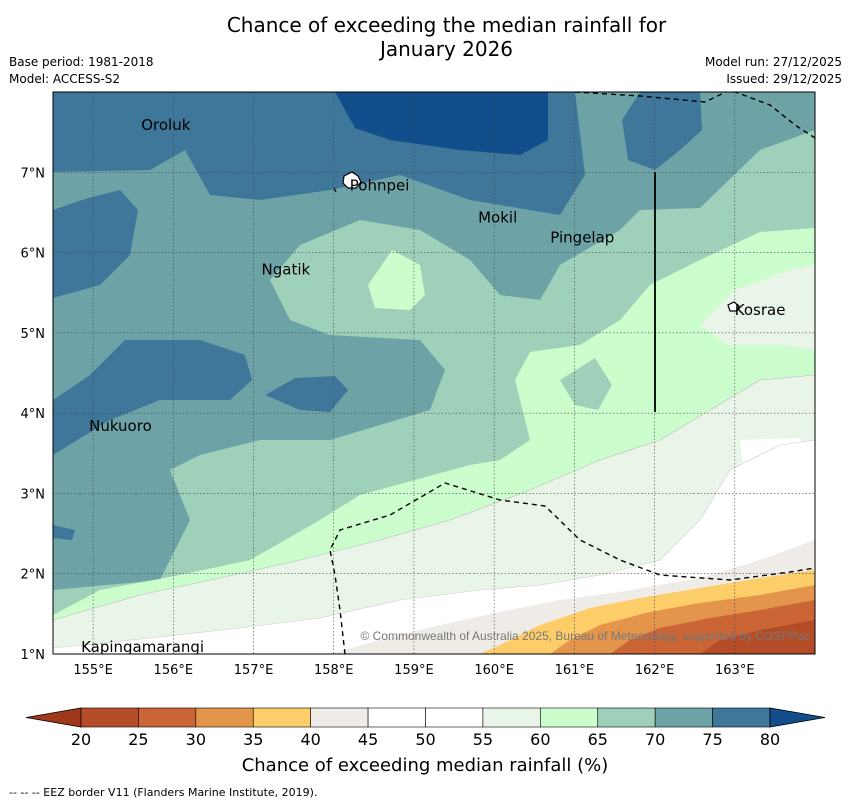  I want to click on lon-tick-label: 161°E, so click(575, 670).